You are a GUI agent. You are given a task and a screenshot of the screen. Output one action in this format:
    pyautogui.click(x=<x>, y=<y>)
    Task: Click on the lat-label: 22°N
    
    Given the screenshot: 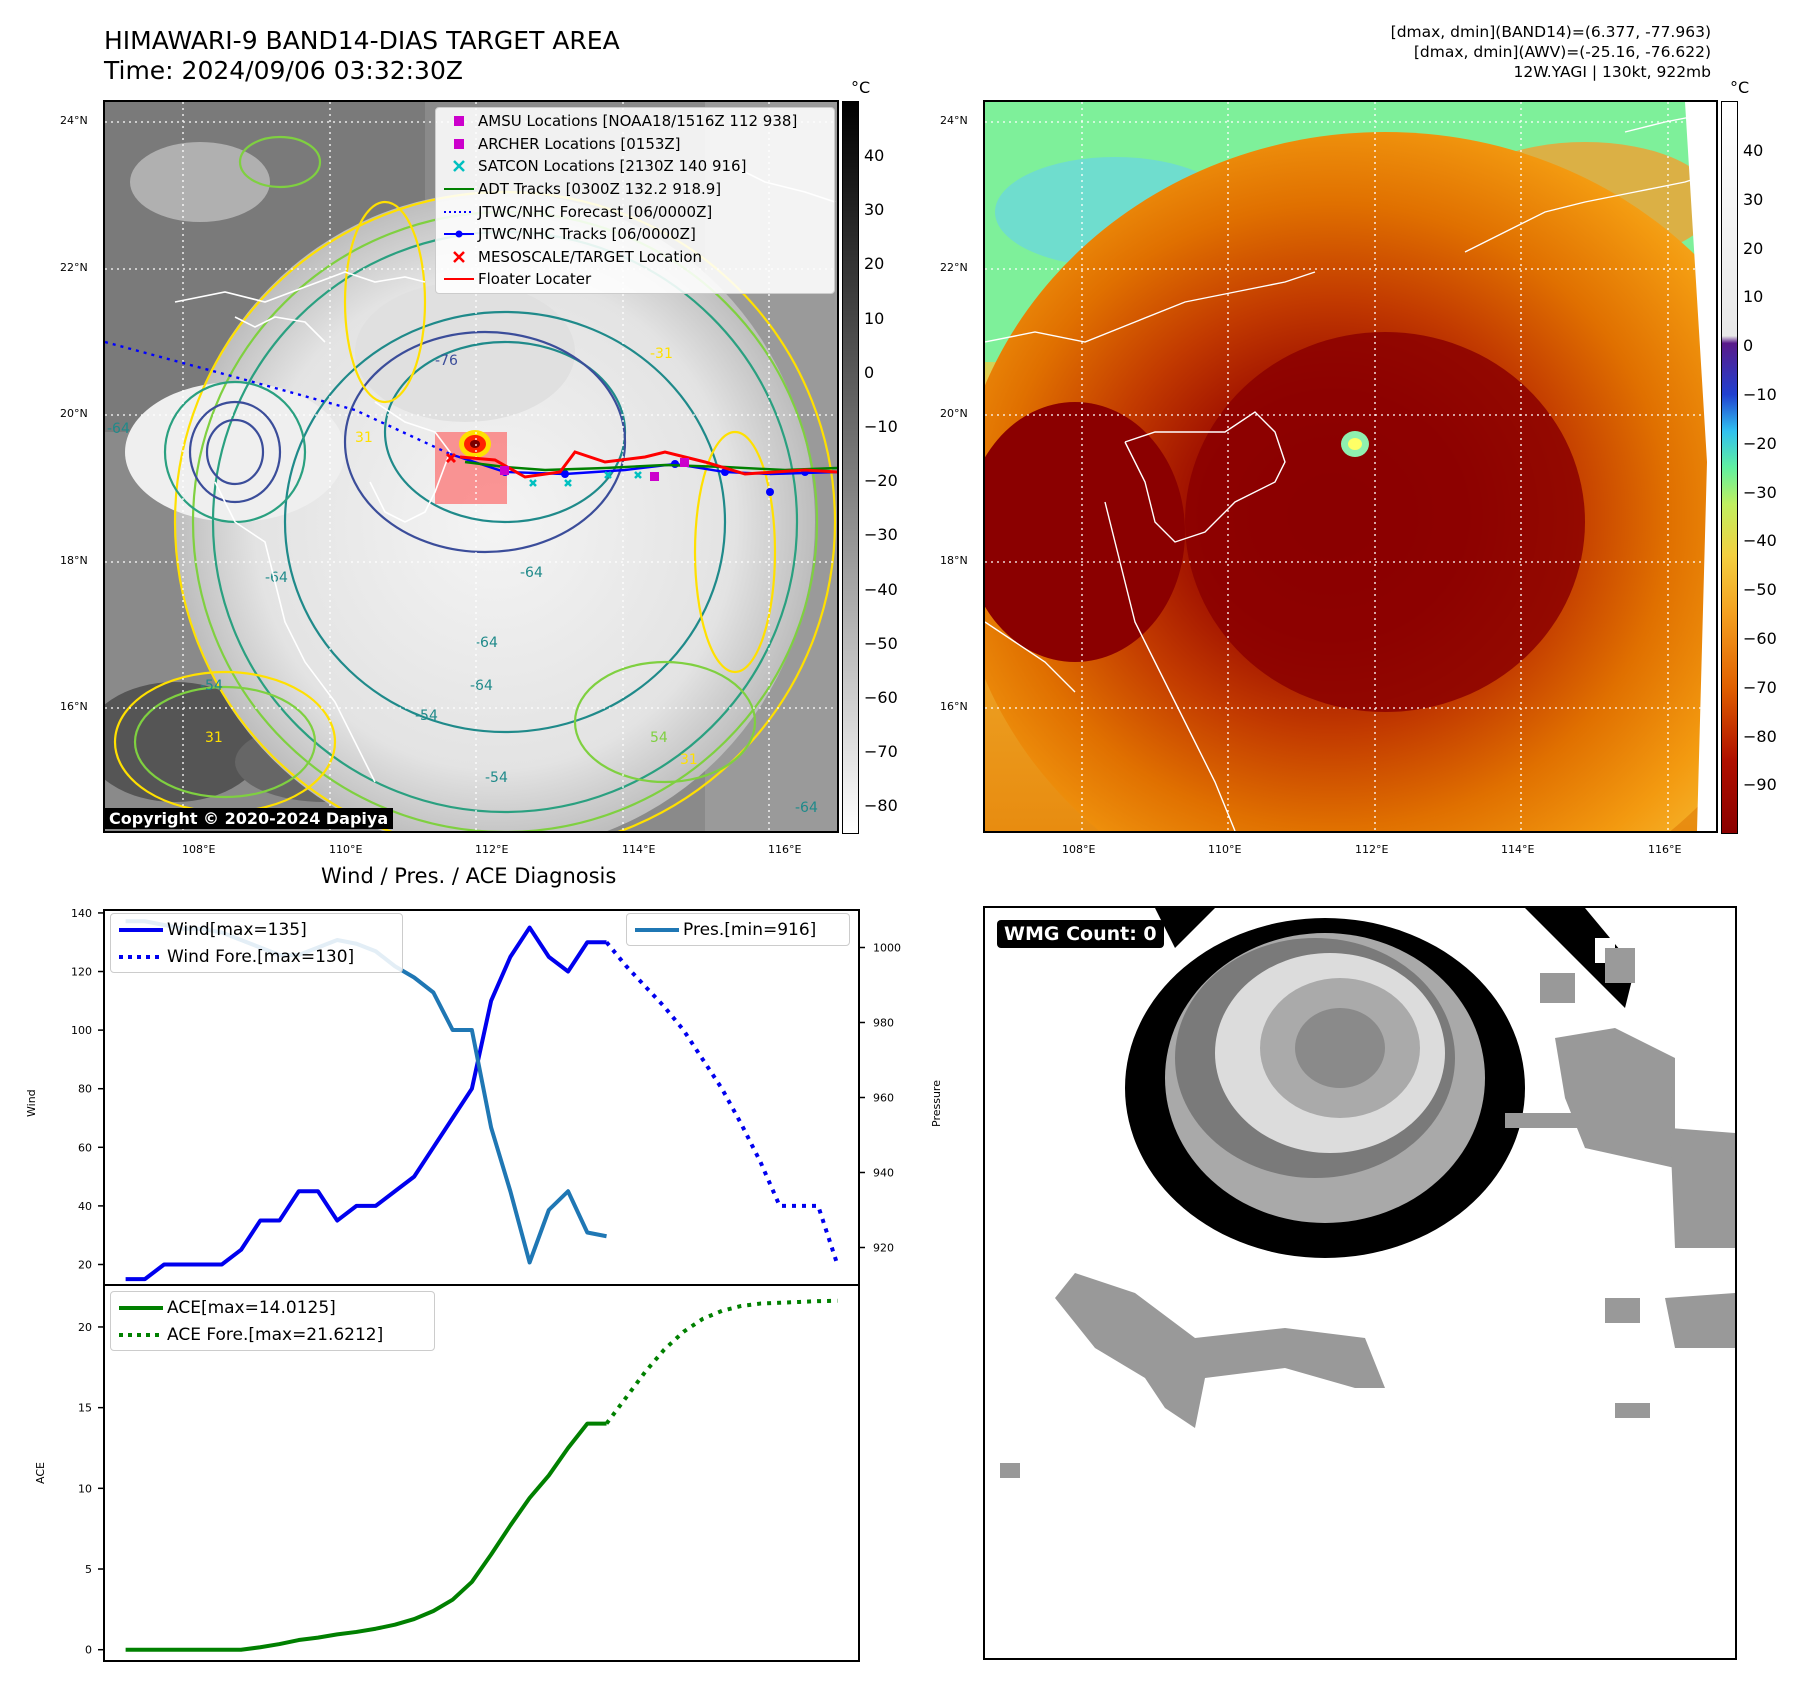 What is the action you would take?
    pyautogui.click(x=74, y=267)
    